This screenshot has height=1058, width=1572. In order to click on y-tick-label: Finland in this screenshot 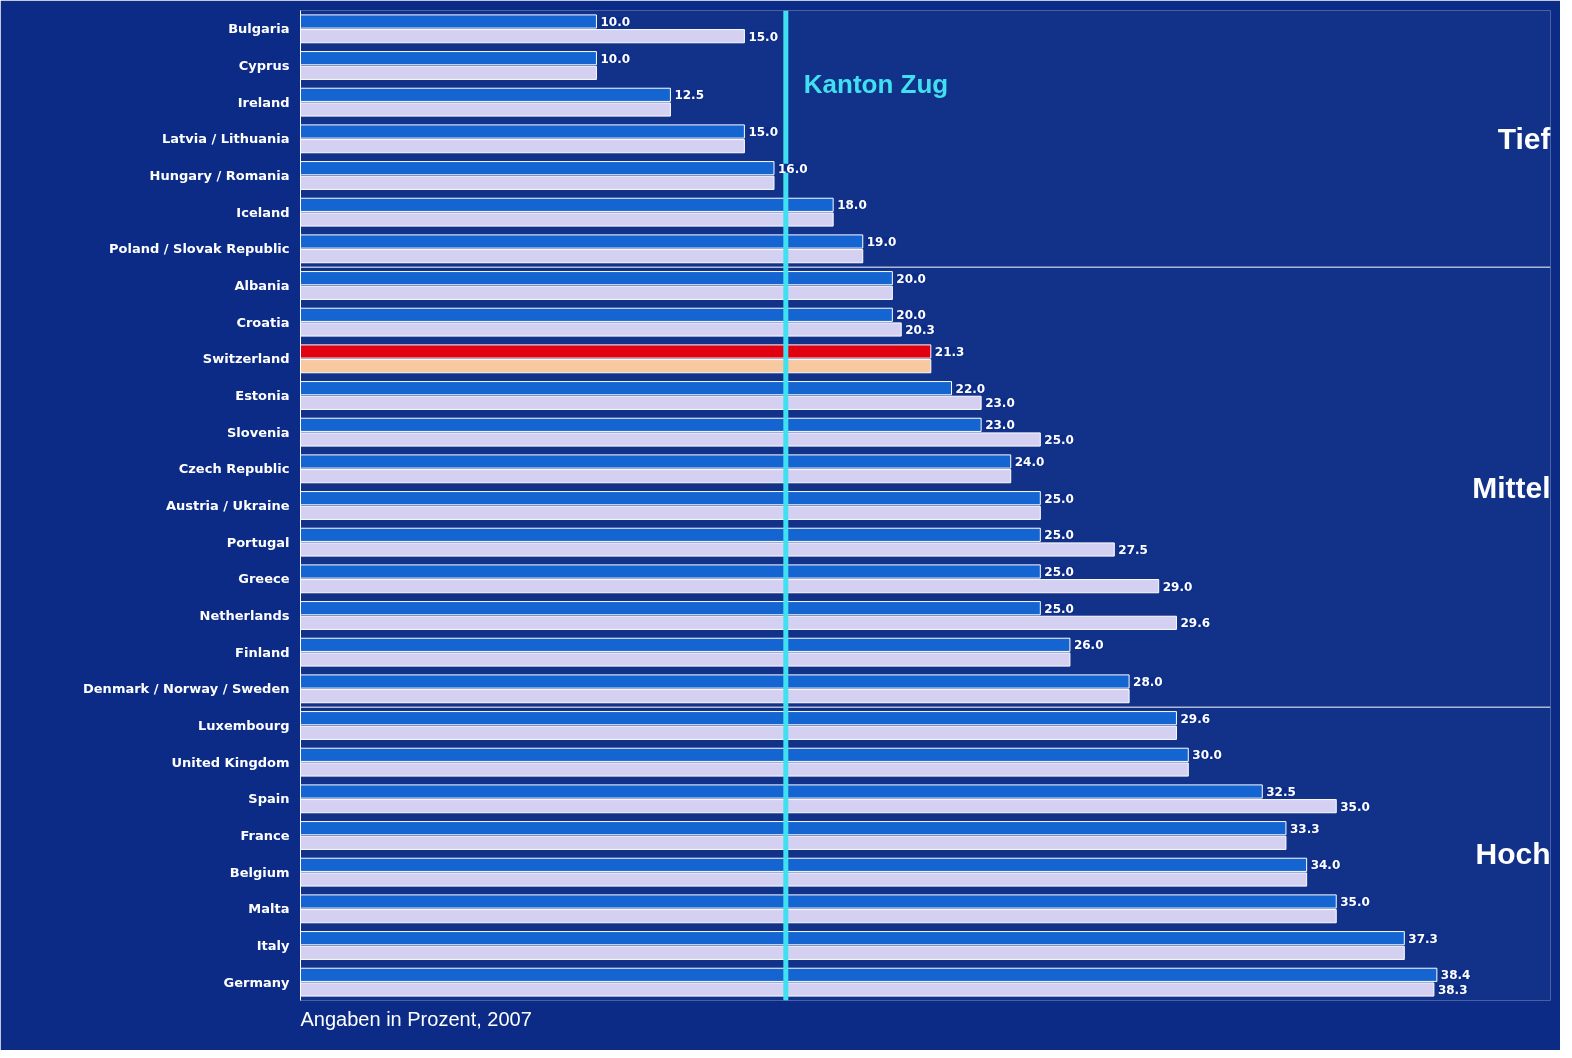, I will do `click(262, 652)`.